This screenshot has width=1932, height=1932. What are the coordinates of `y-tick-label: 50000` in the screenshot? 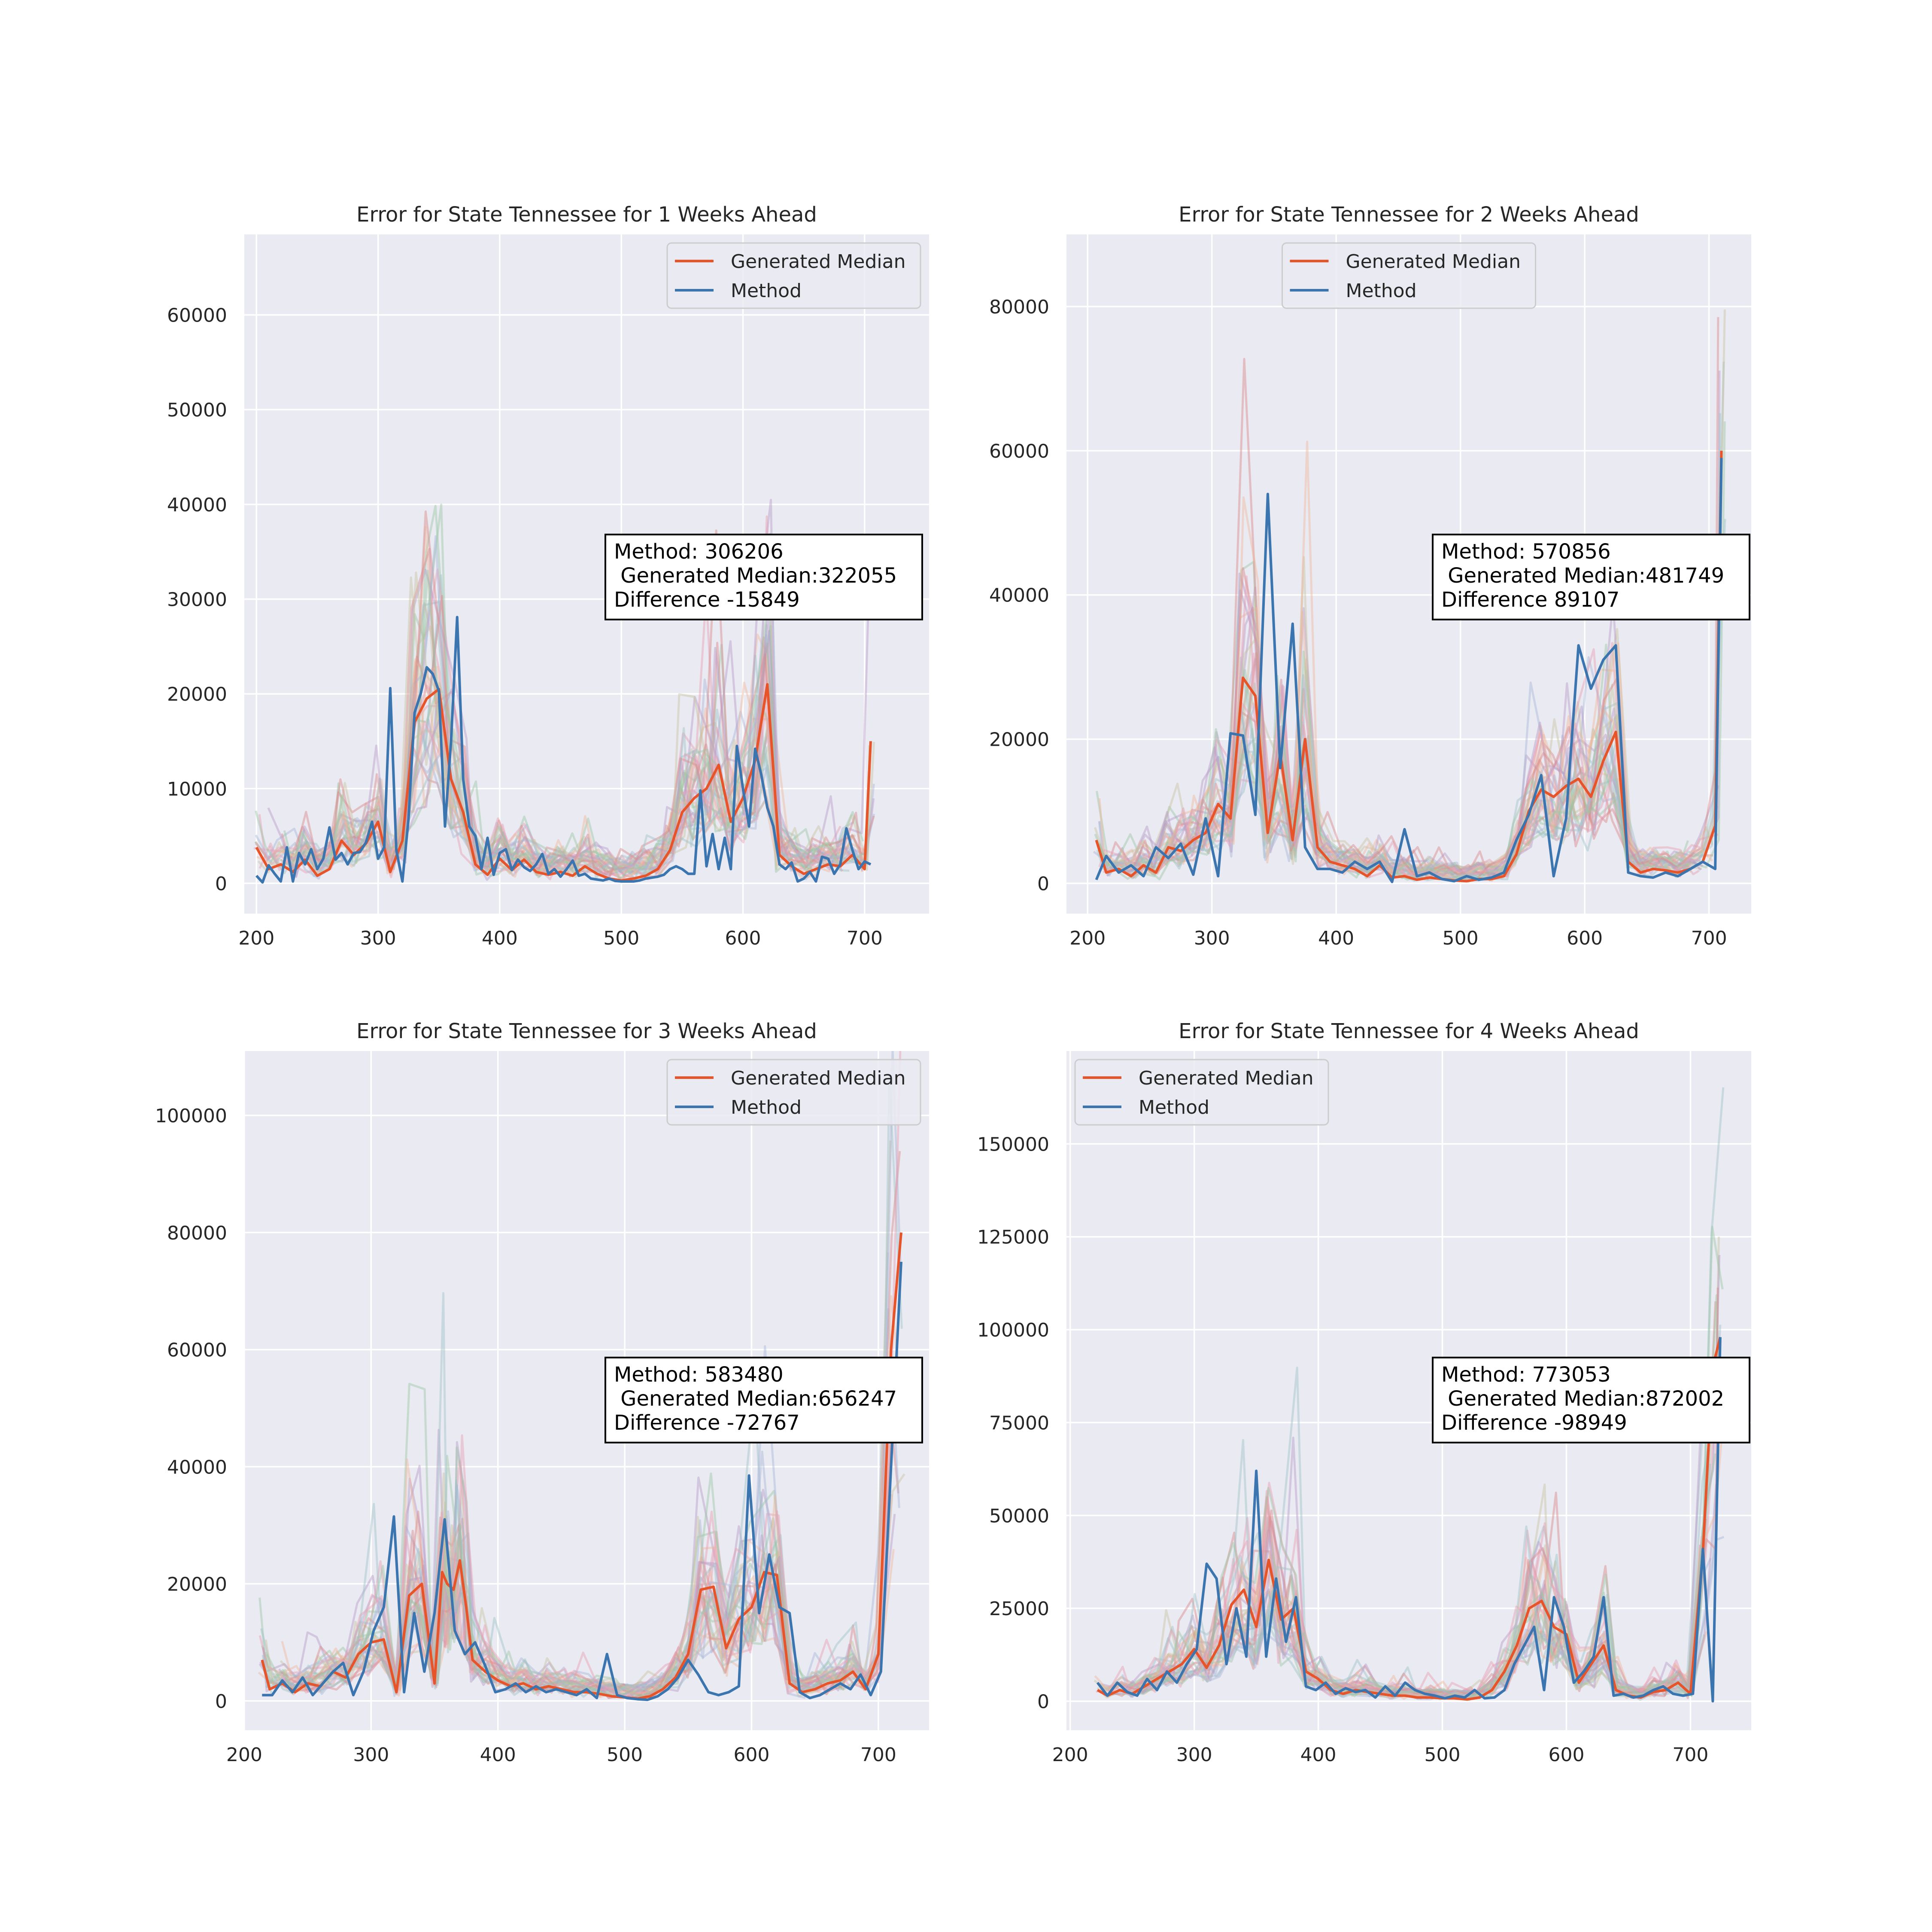 It's located at (197, 410).